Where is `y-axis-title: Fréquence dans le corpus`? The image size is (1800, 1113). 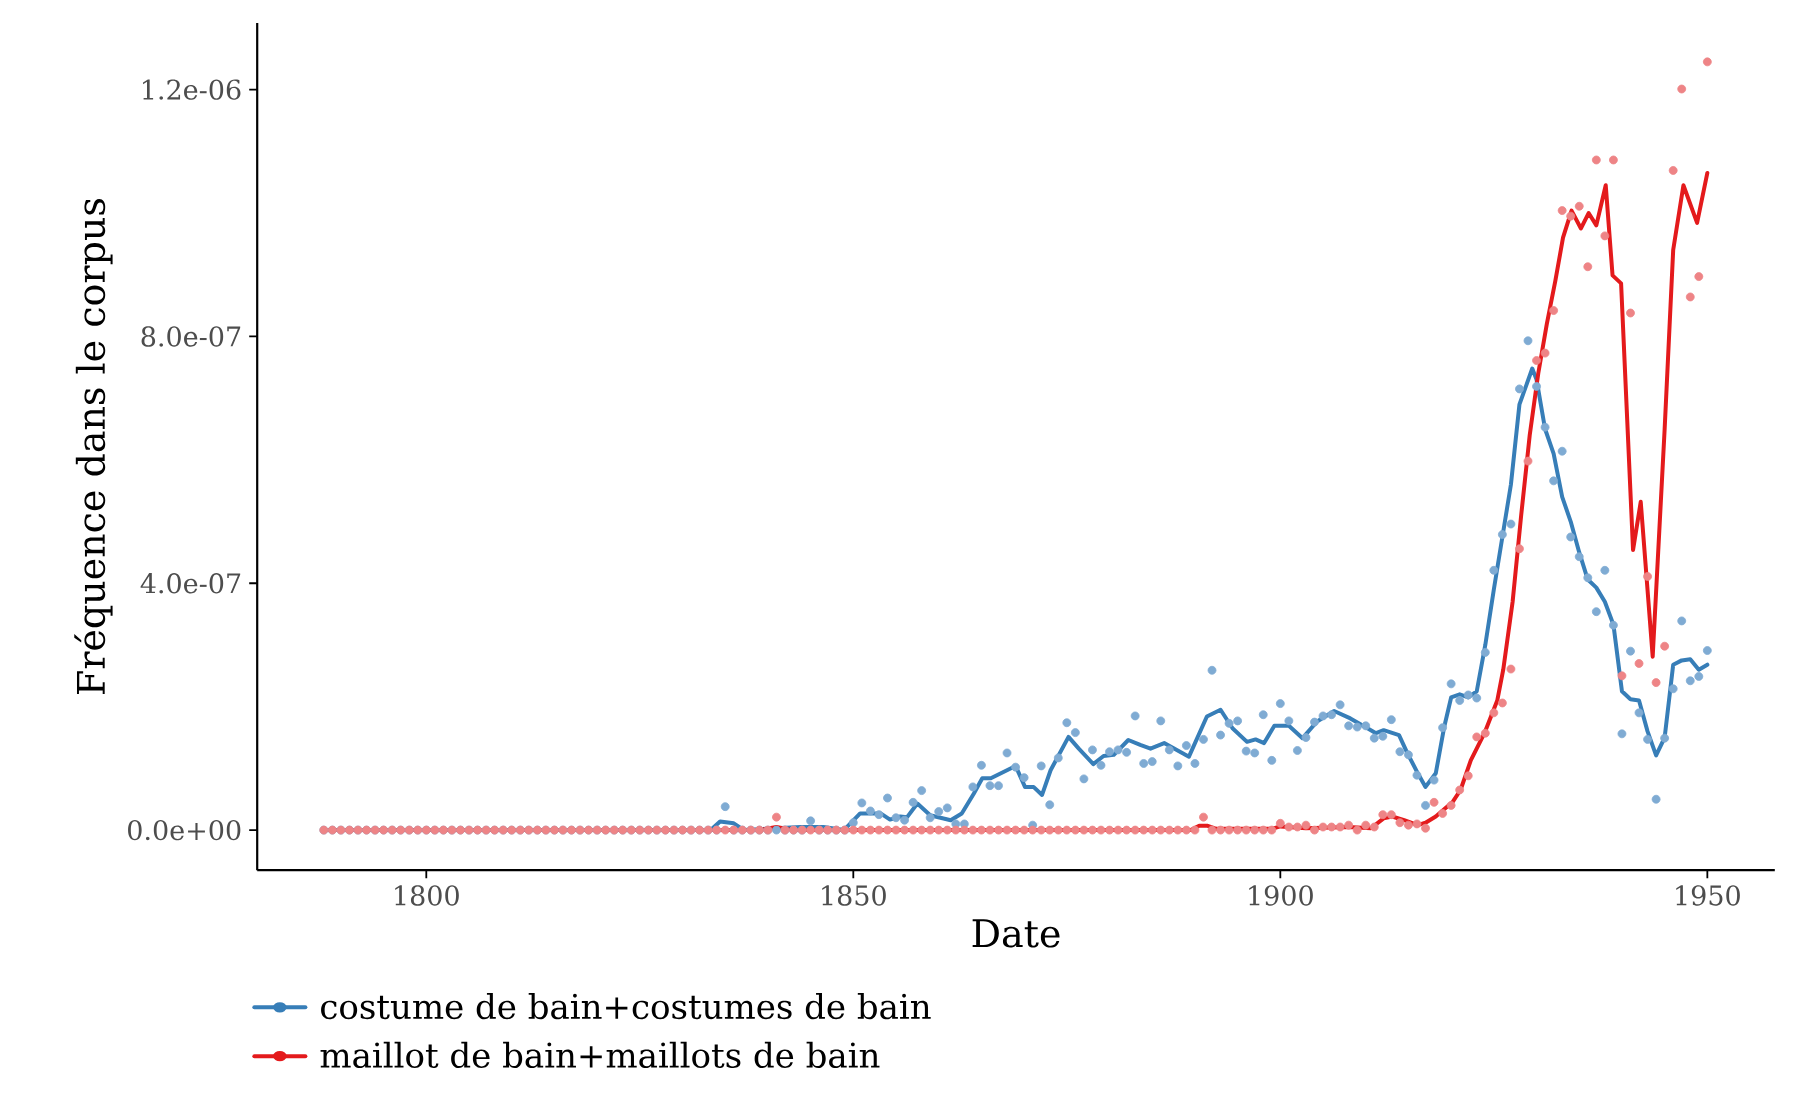
y-axis-title: Fréquence dans le corpus is located at coordinates (93, 447).